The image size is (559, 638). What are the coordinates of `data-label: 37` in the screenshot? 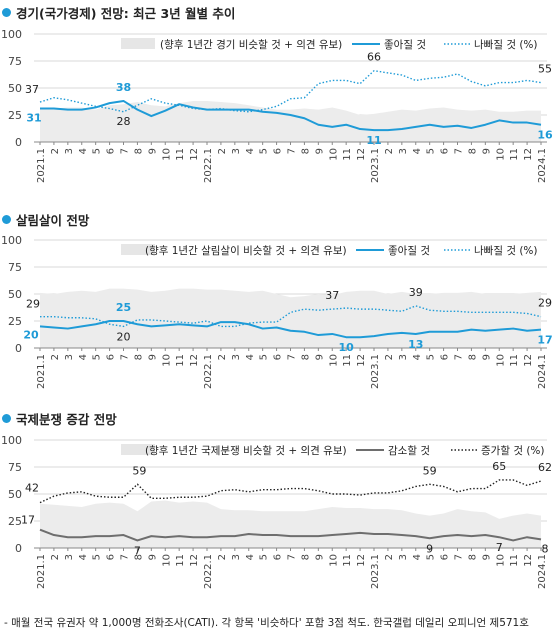 It's located at (32, 89).